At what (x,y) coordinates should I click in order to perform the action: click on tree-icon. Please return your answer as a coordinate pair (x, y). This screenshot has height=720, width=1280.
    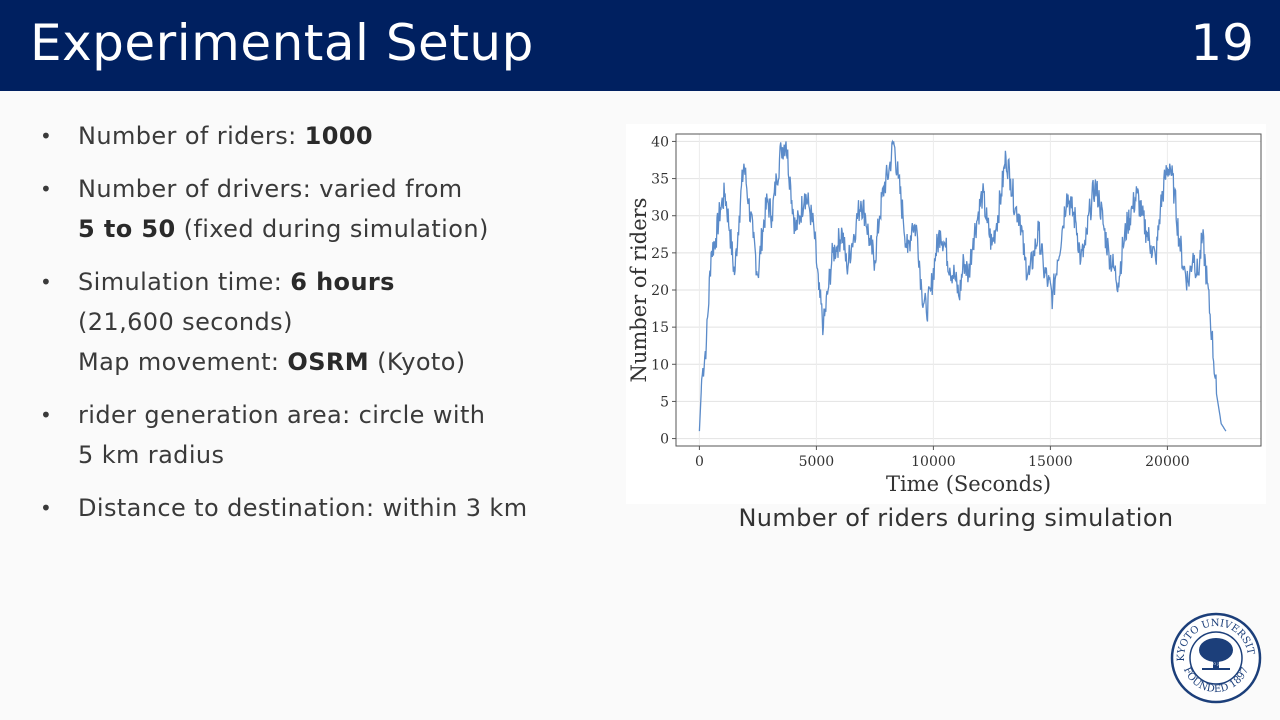
    Looking at the image, I should click on (1216, 654).